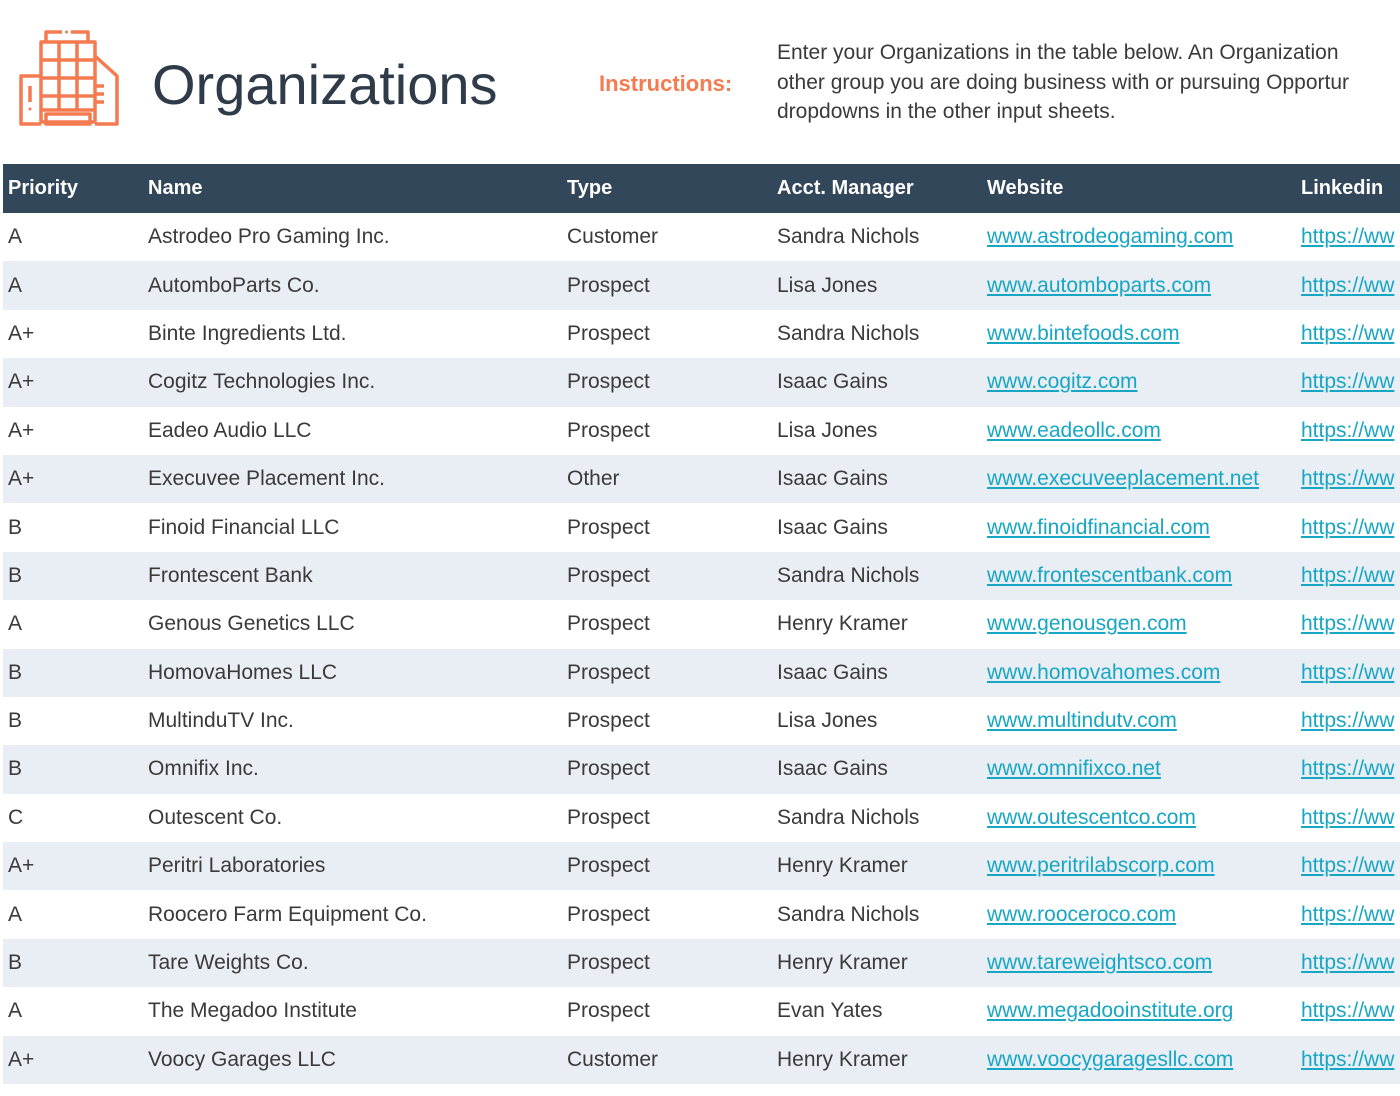  I want to click on cell-name: Cogitz Technologies Inc., so click(352, 382).